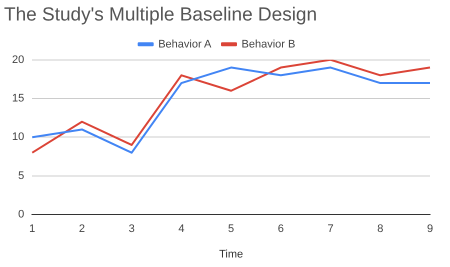 This screenshot has width=450, height=267. I want to click on x-axis-title: Time, so click(231, 254).